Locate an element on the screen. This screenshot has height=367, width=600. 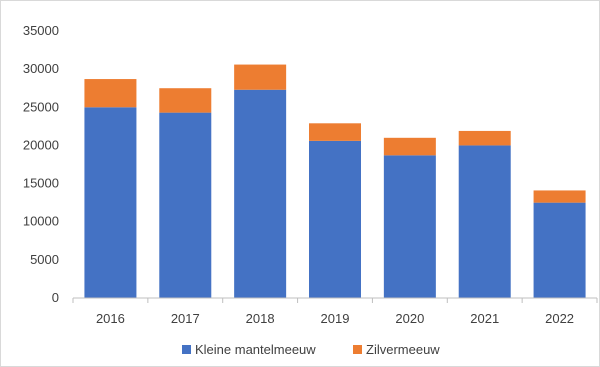
x-tick-label-2018: 2018 is located at coordinates (260, 318).